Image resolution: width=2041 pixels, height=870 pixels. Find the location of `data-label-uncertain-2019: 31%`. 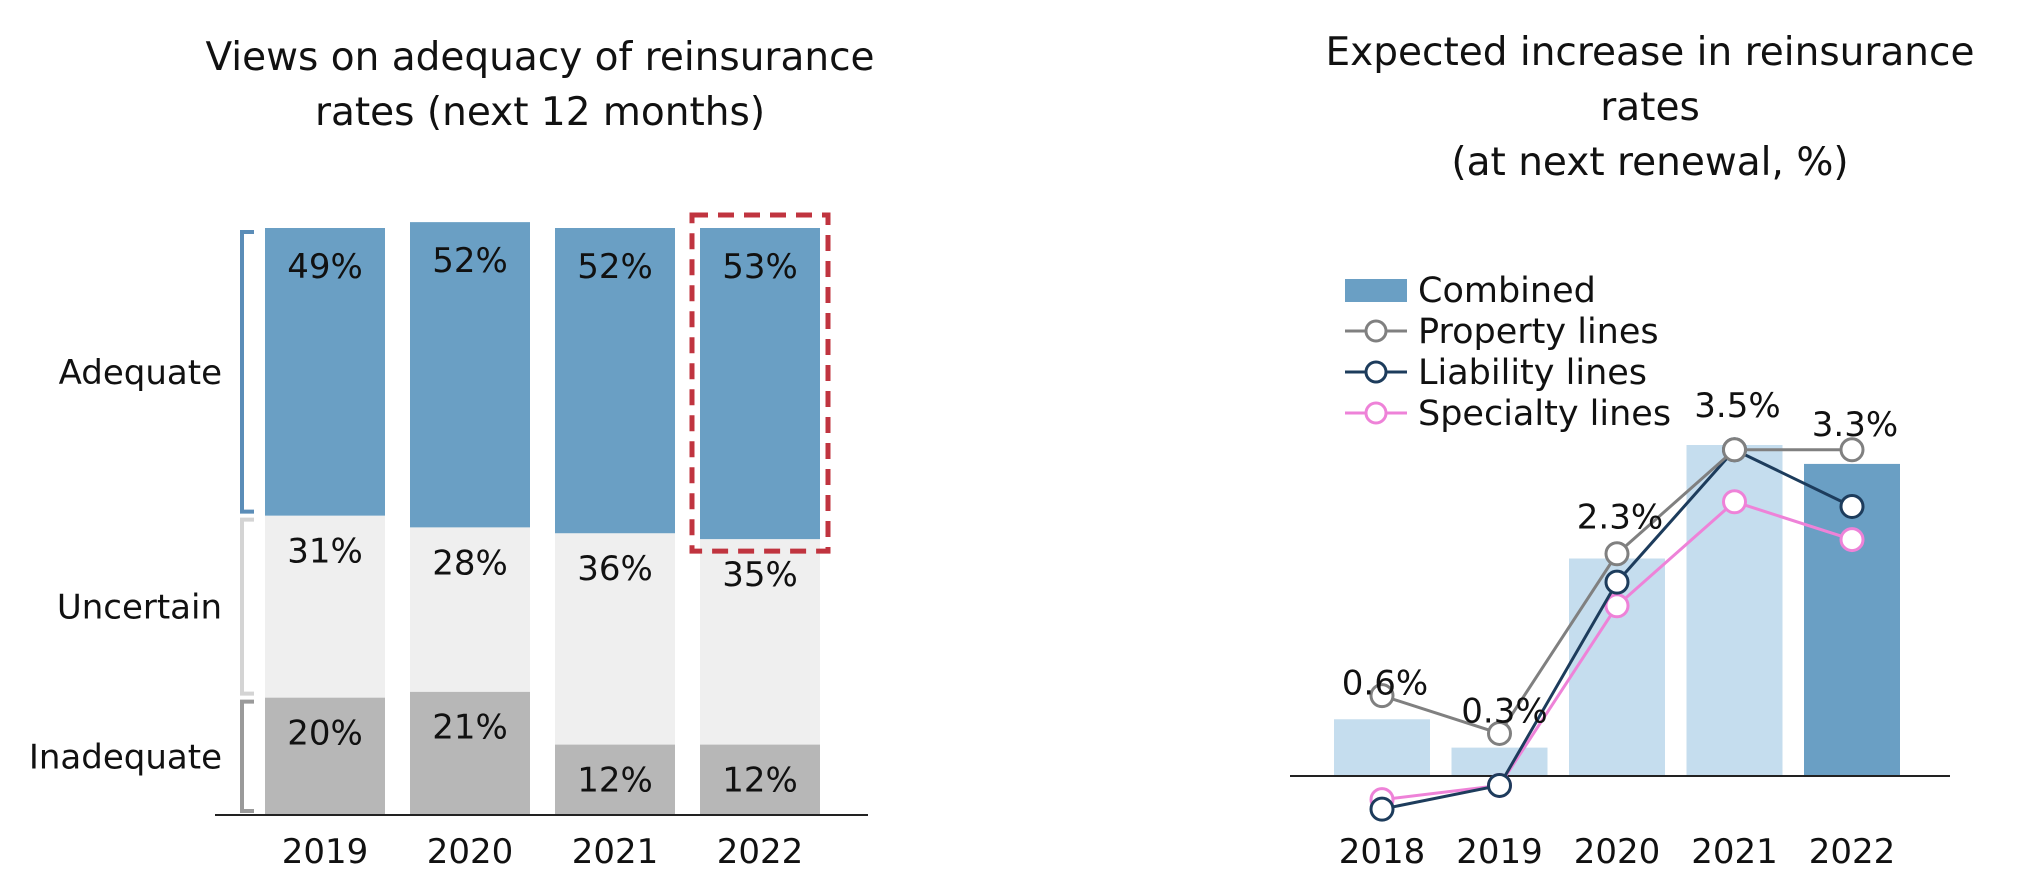

data-label-uncertain-2019: 31% is located at coordinates (325, 552).